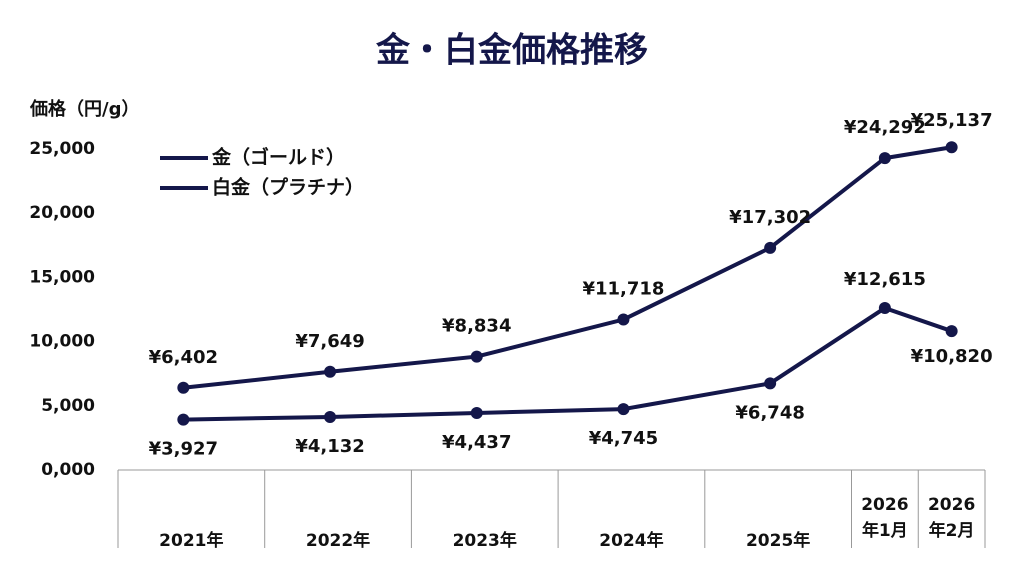 The image size is (1024, 572). I want to click on data-label: ¥6,402, so click(183, 357).